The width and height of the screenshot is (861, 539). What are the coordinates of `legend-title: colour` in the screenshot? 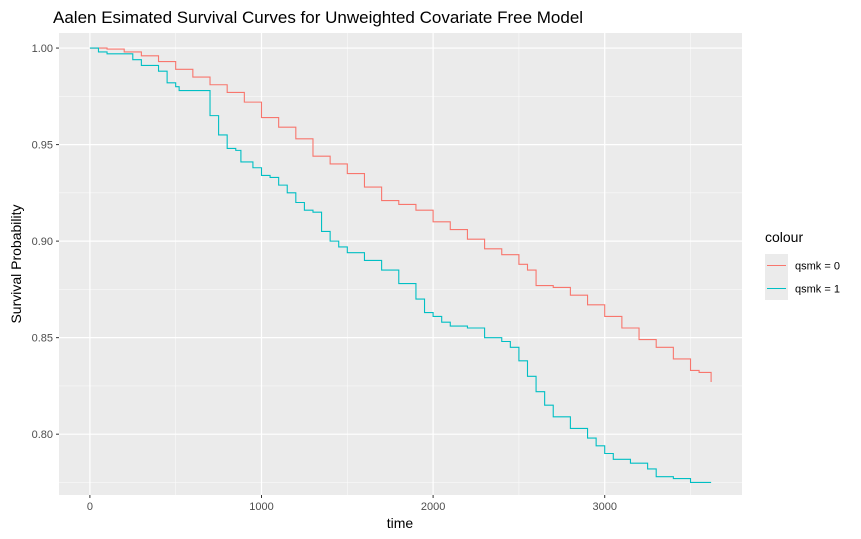 It's located at (784, 237).